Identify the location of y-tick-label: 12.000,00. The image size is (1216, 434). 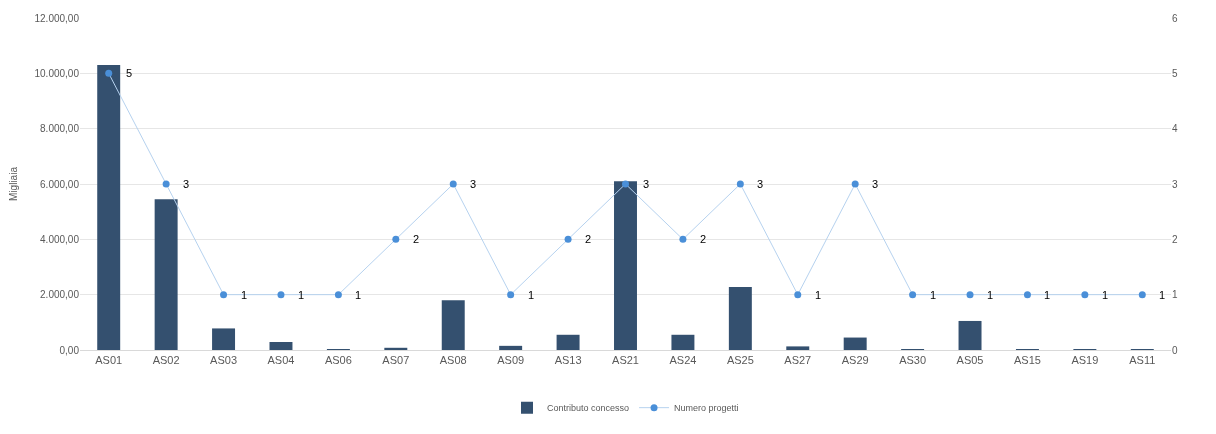
(57, 18).